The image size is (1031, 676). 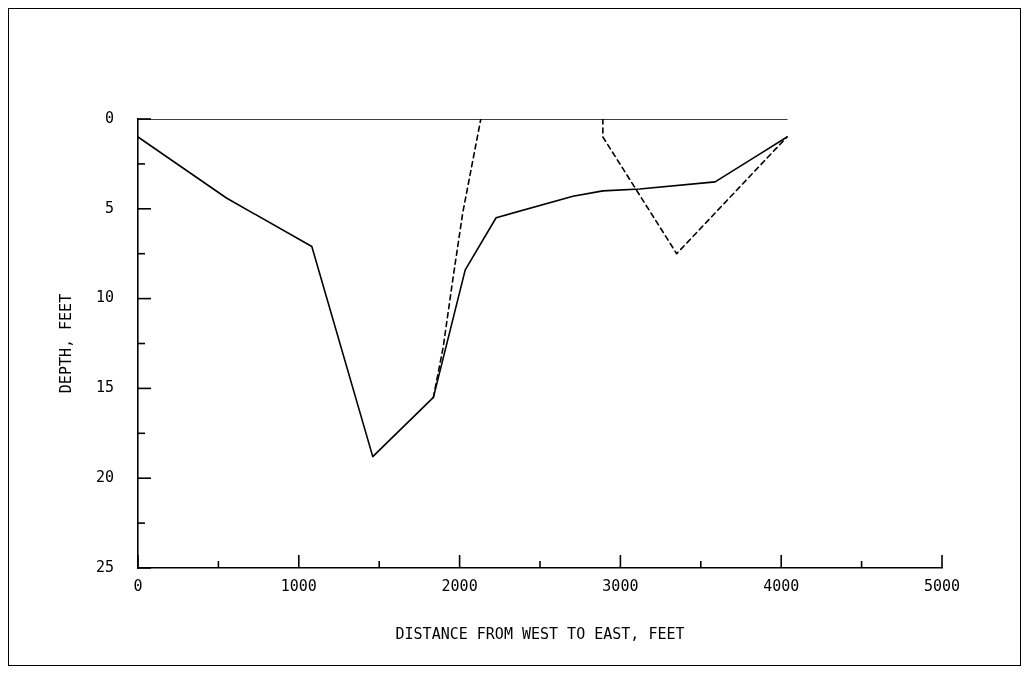 What do you see at coordinates (104, 566) in the screenshot?
I see `y-tick-label: 25` at bounding box center [104, 566].